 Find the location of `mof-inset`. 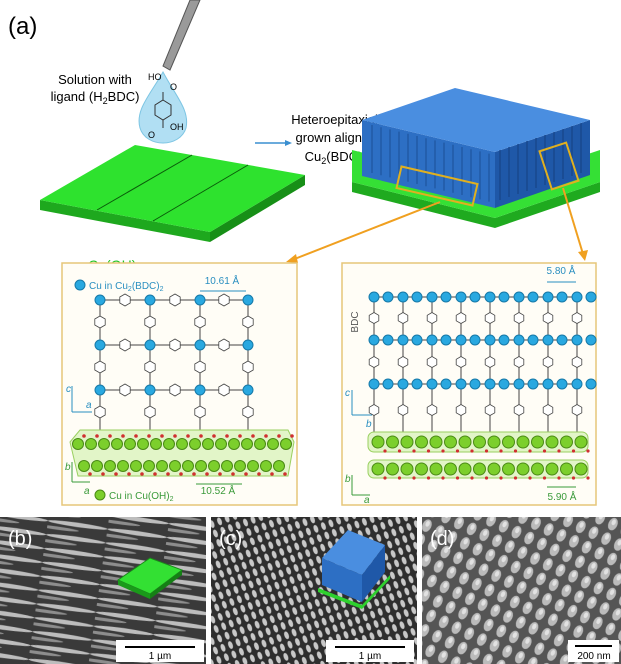

mof-inset is located at coordinates (353, 552).